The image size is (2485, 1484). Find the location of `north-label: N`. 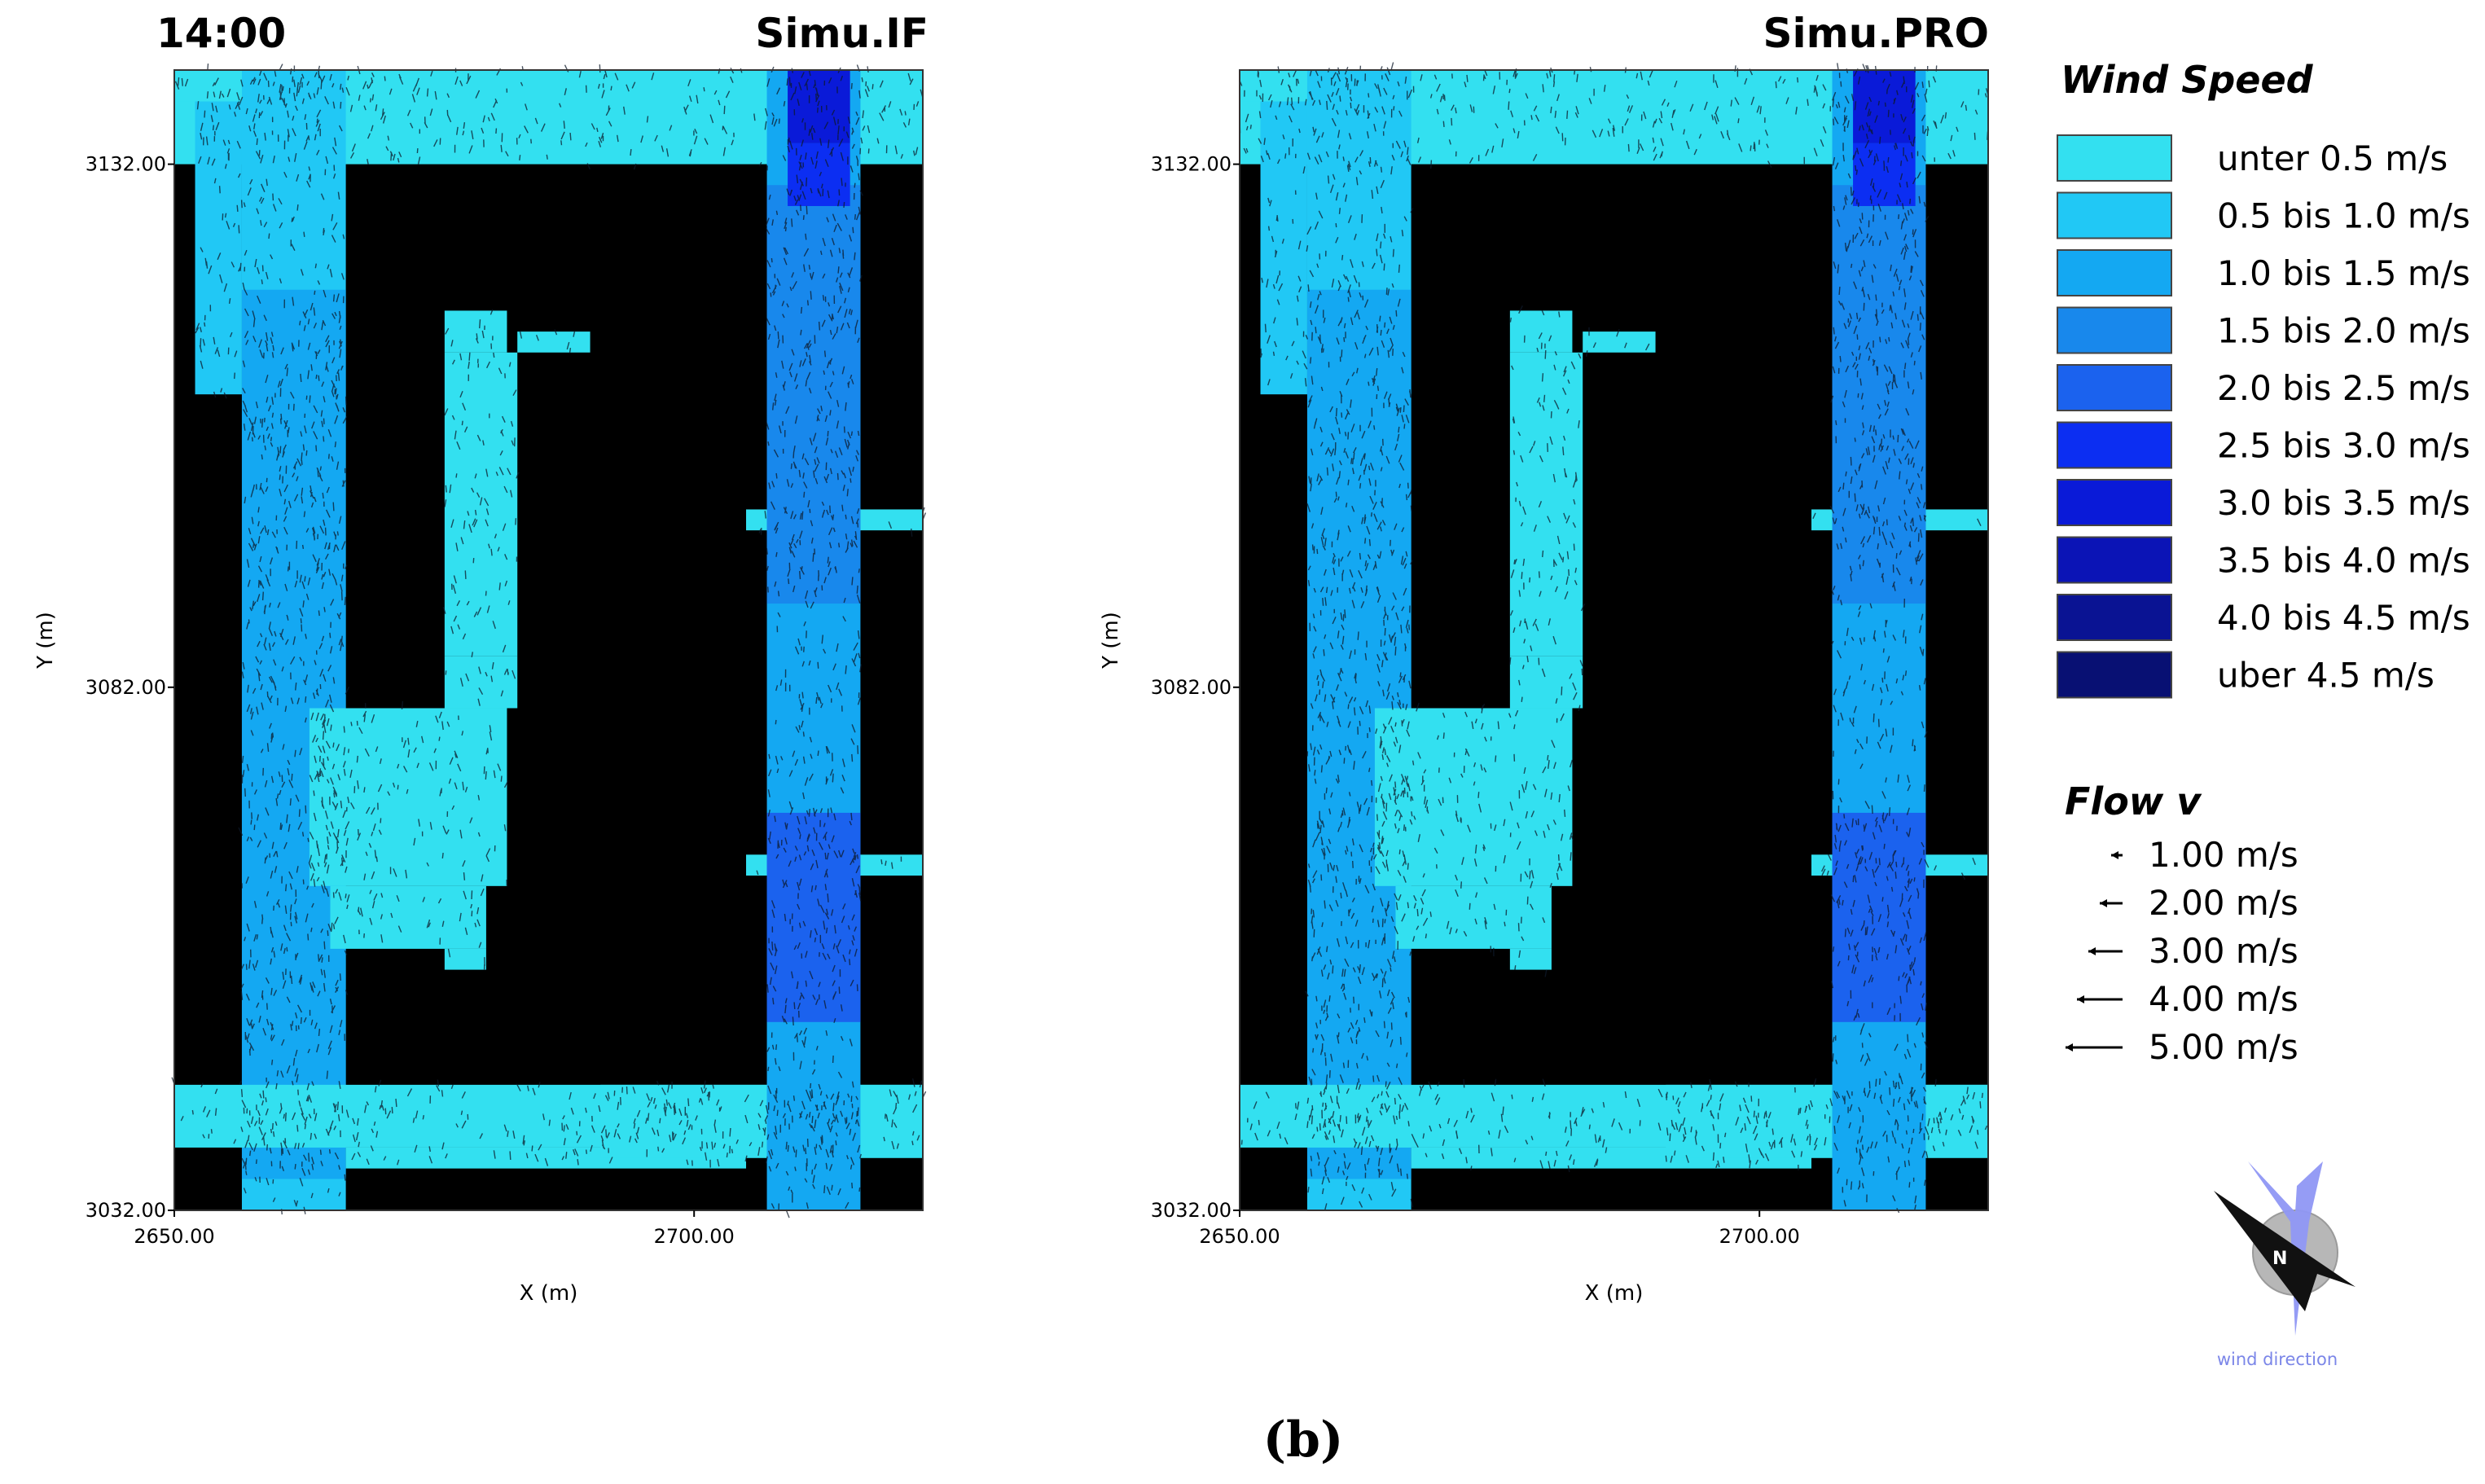

north-label: N is located at coordinates (2279, 1259).